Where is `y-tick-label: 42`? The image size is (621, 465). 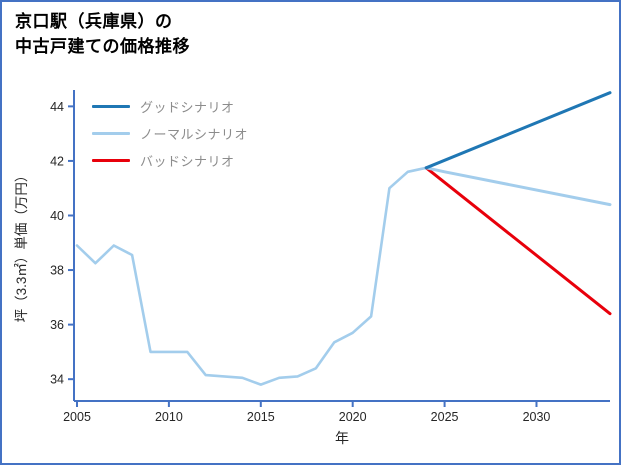
y-tick-label: 42 is located at coordinates (57, 161).